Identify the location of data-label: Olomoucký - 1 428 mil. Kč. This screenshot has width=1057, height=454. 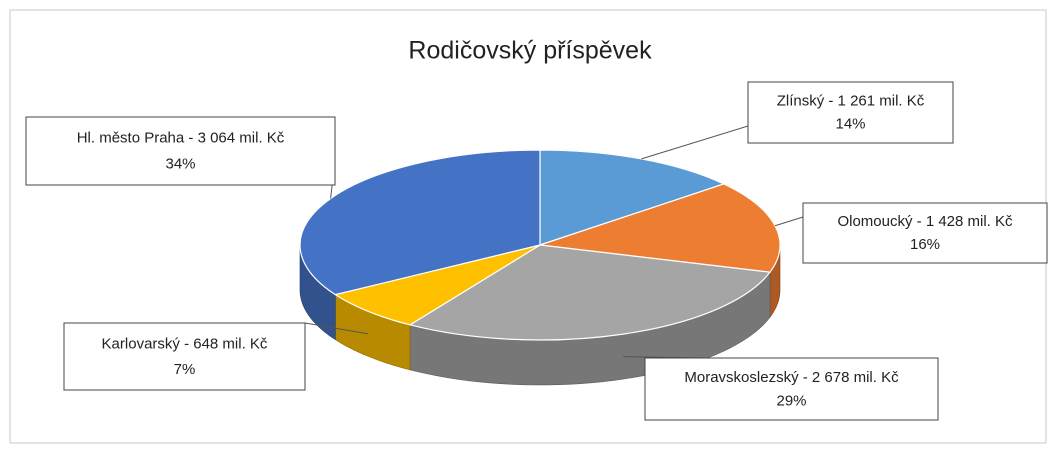
(925, 221).